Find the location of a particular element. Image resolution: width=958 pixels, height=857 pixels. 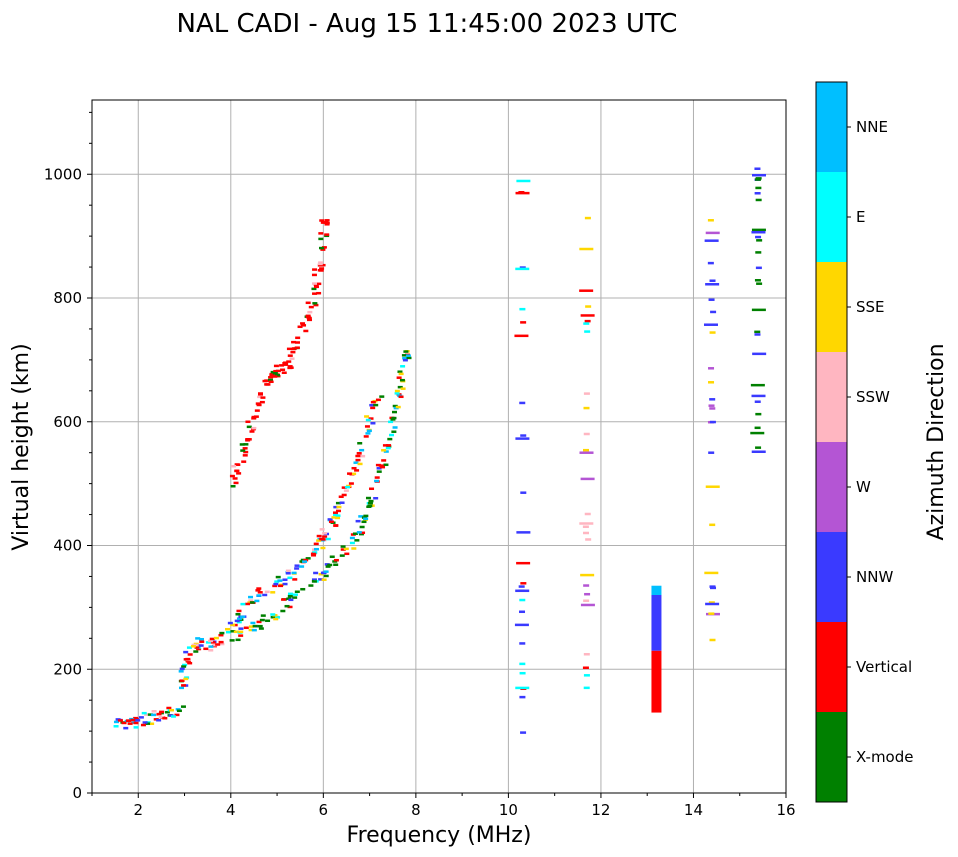

y-tick-label: 600 is located at coordinates (67, 422).